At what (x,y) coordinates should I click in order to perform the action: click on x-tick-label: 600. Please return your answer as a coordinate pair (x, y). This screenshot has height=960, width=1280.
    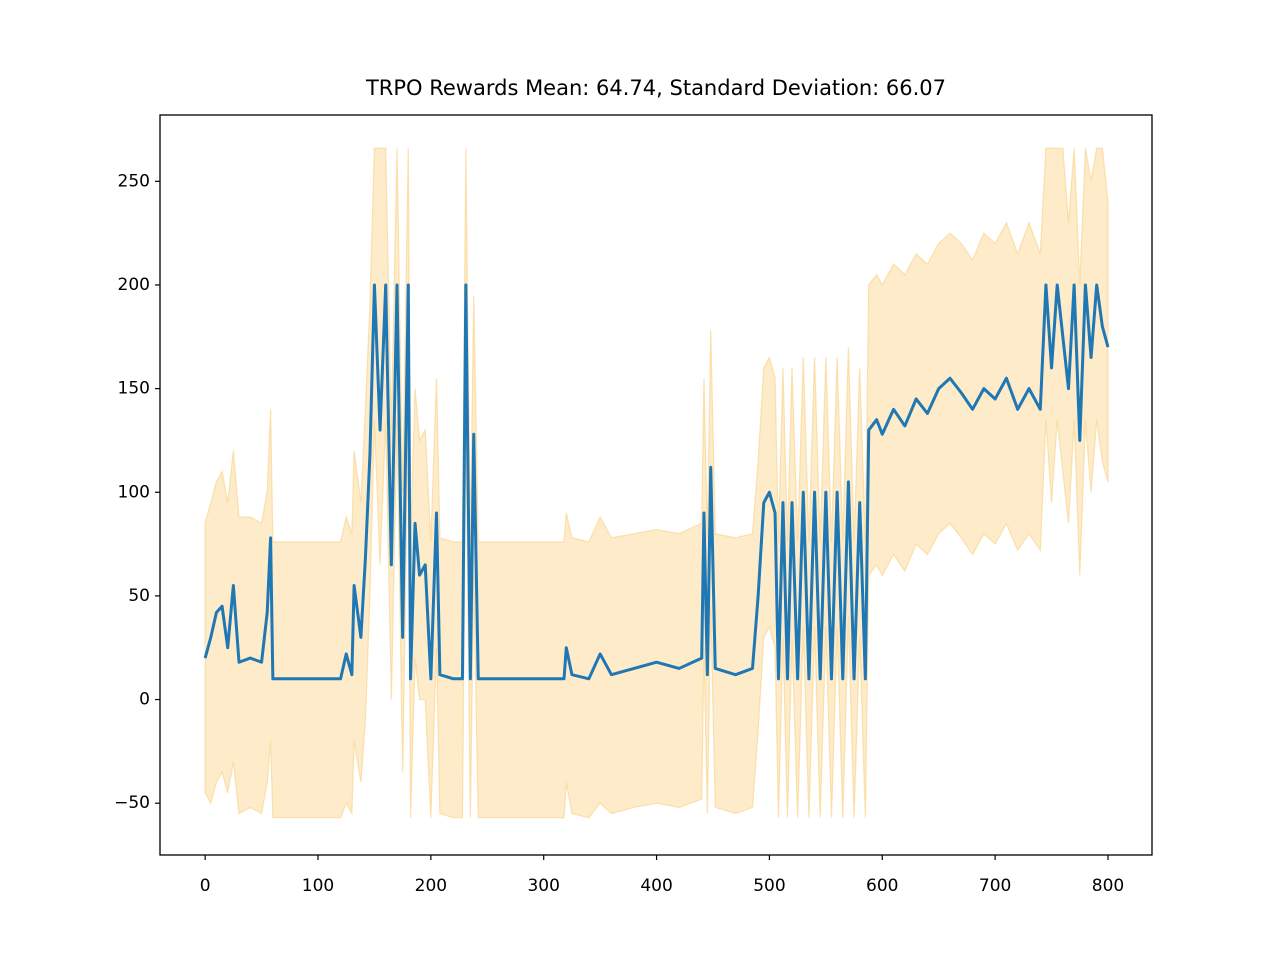
    Looking at the image, I should click on (882, 886).